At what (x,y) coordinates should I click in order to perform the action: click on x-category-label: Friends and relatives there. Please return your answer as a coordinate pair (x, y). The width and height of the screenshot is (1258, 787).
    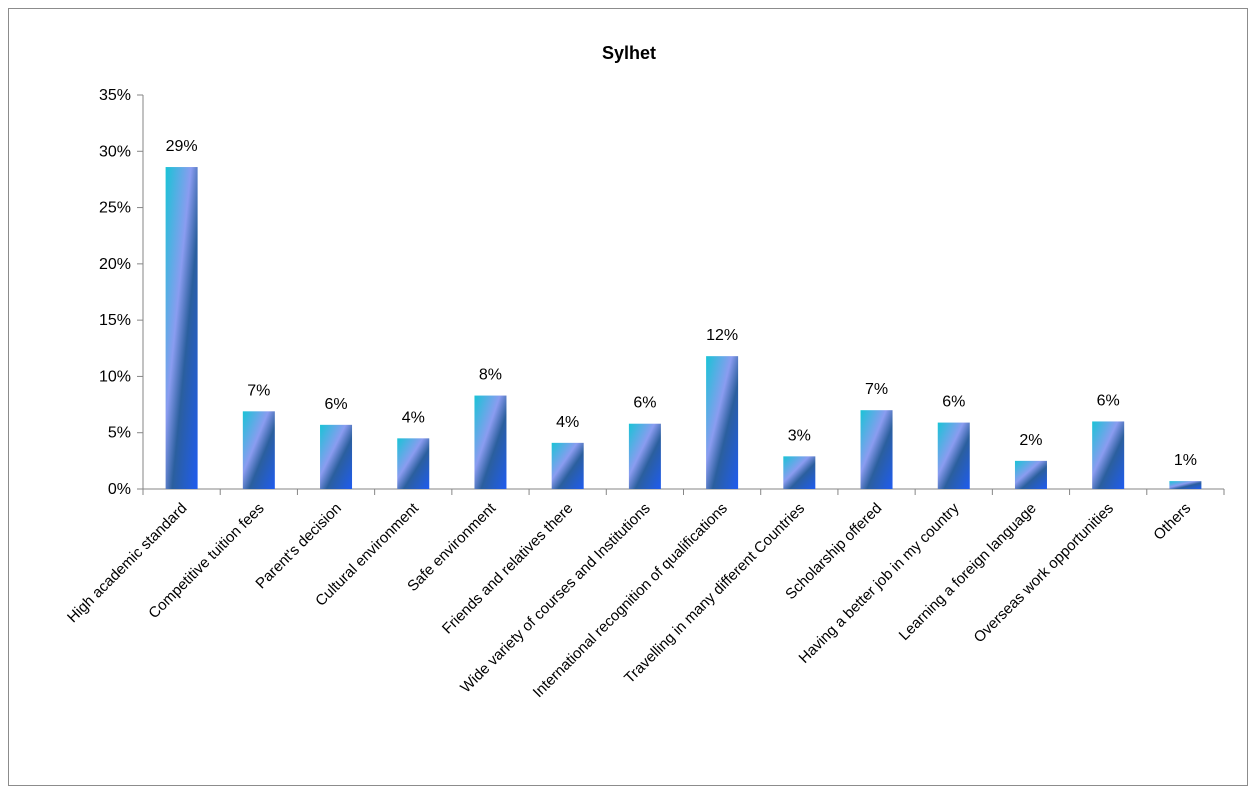
    Looking at the image, I should click on (508, 569).